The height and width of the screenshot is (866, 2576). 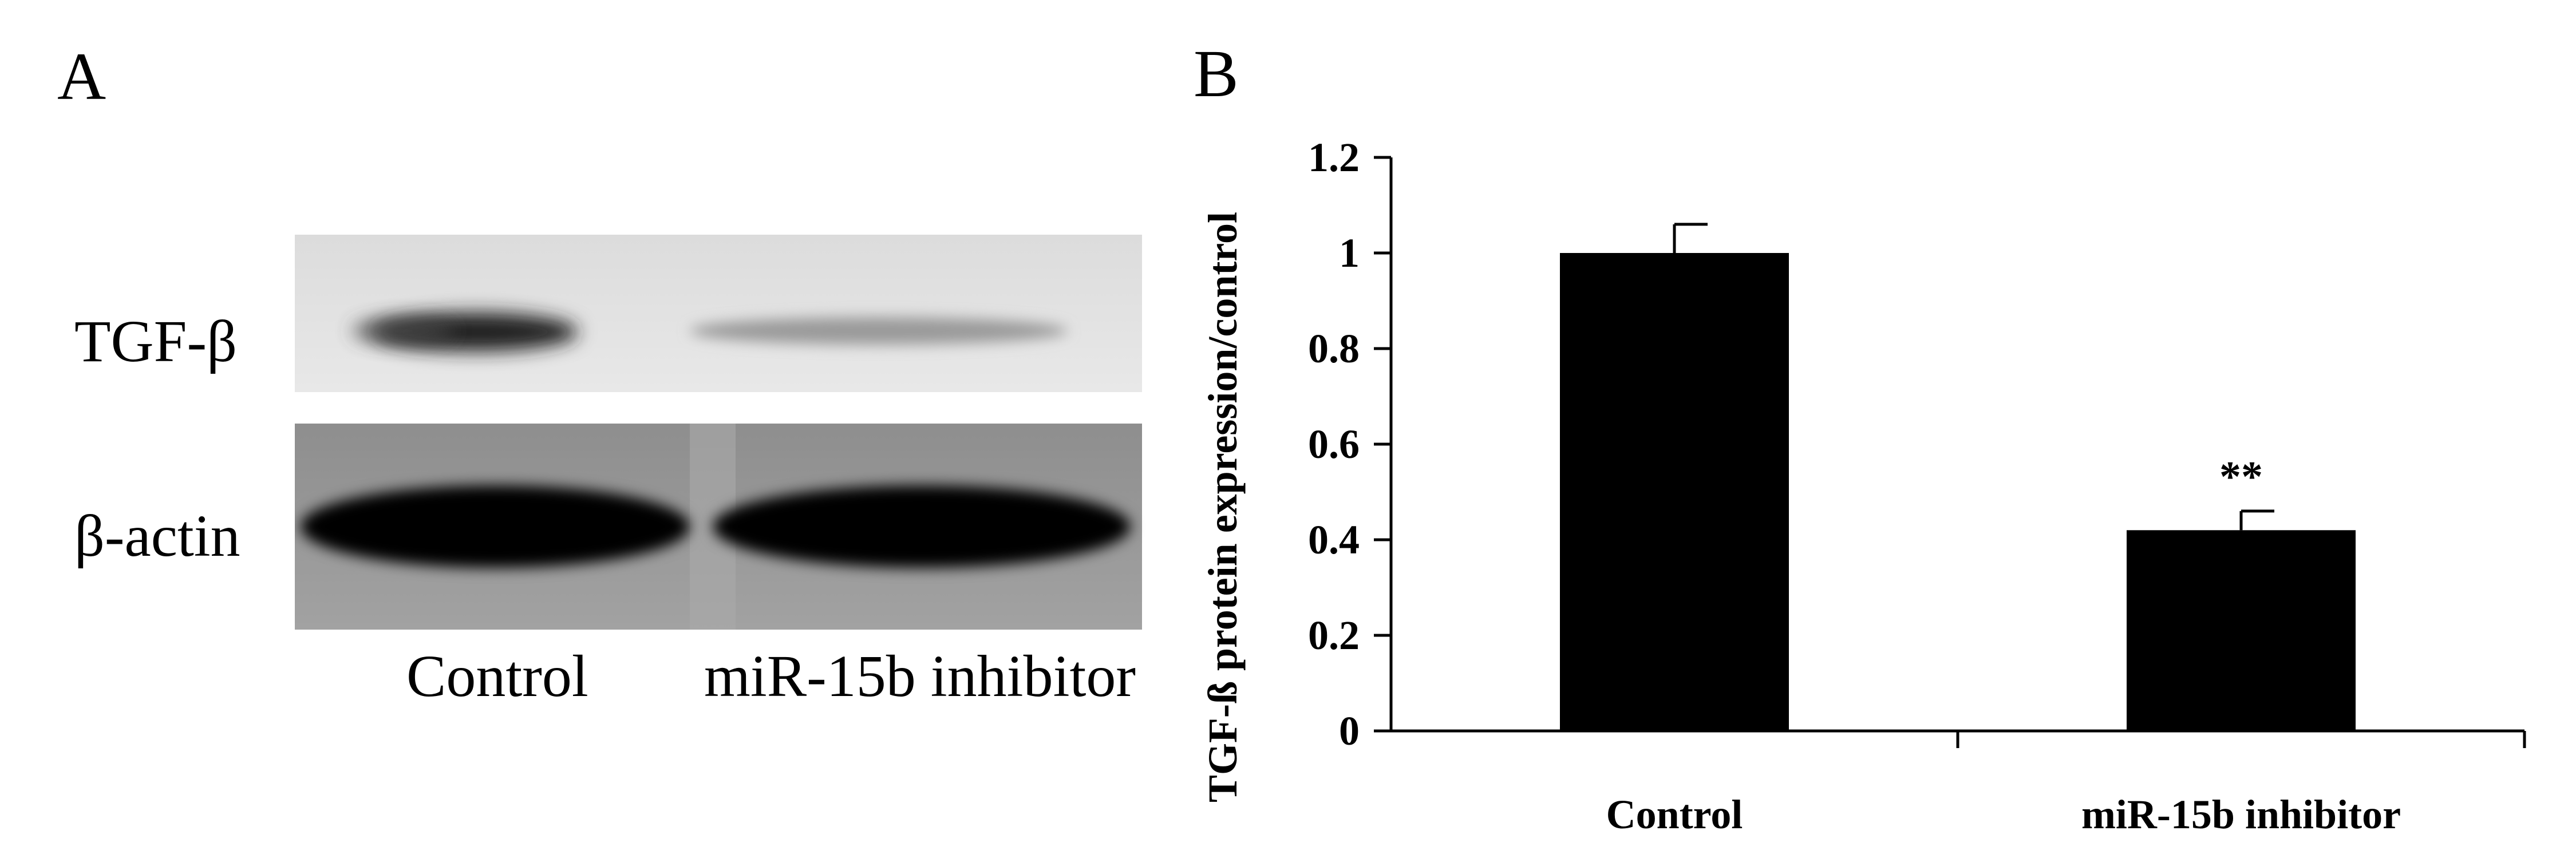 I want to click on y-tick-label: 0.4, so click(x=1334, y=540).